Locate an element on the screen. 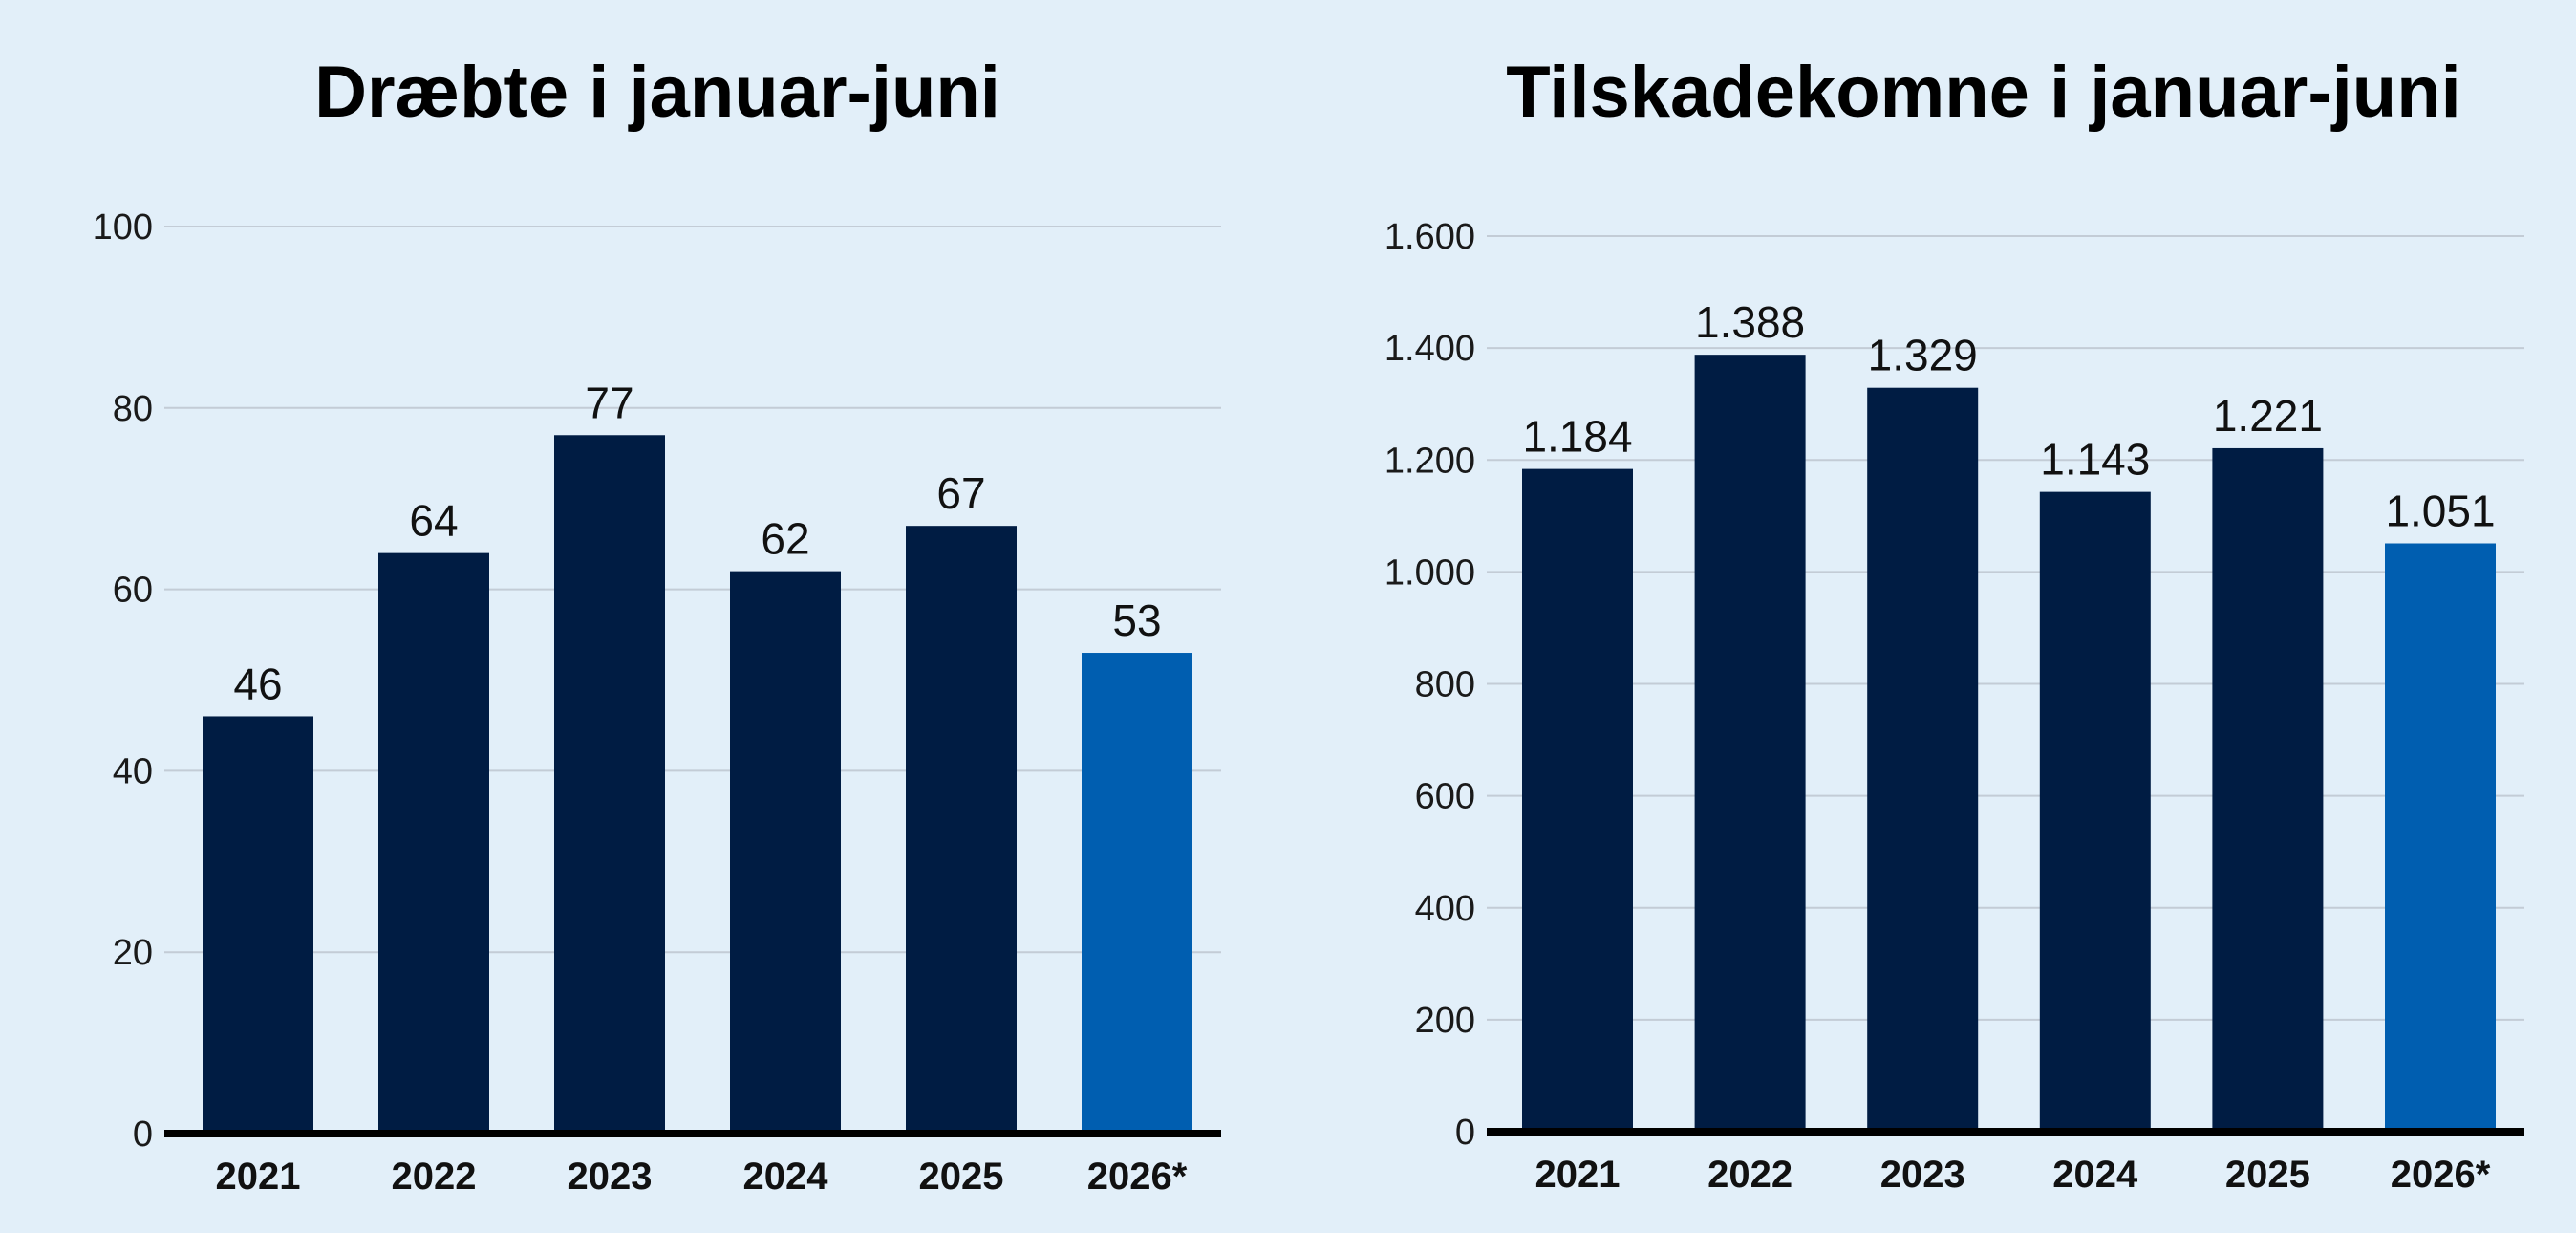 The height and width of the screenshot is (1233, 2576). y-tick-label: 1.000 is located at coordinates (1430, 572).